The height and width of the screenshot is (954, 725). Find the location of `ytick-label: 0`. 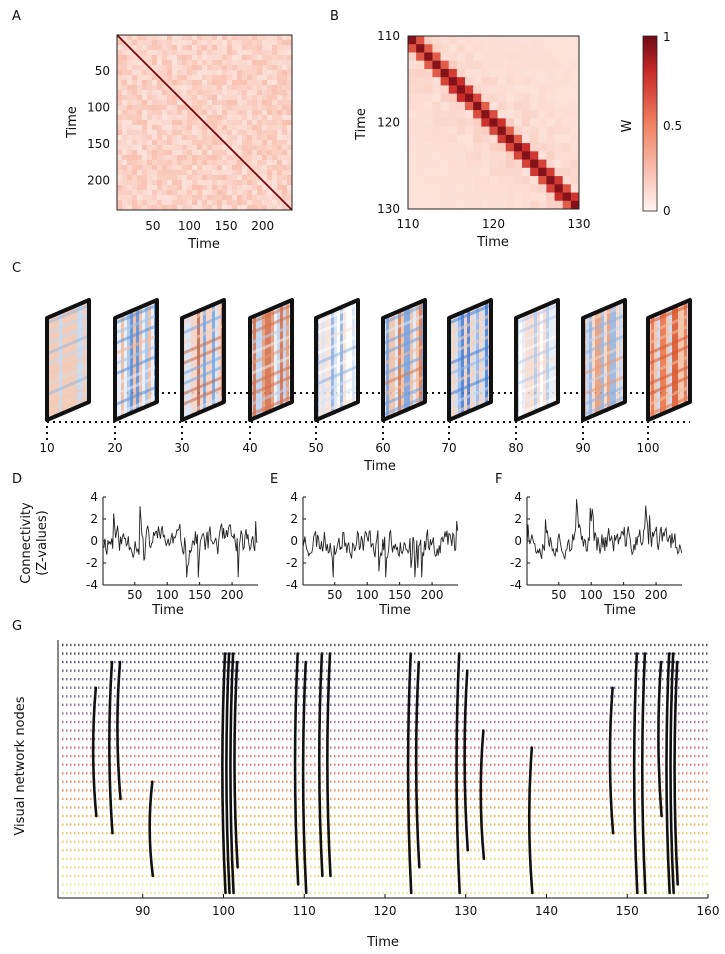

ytick-label: 0 is located at coordinates (94, 541).